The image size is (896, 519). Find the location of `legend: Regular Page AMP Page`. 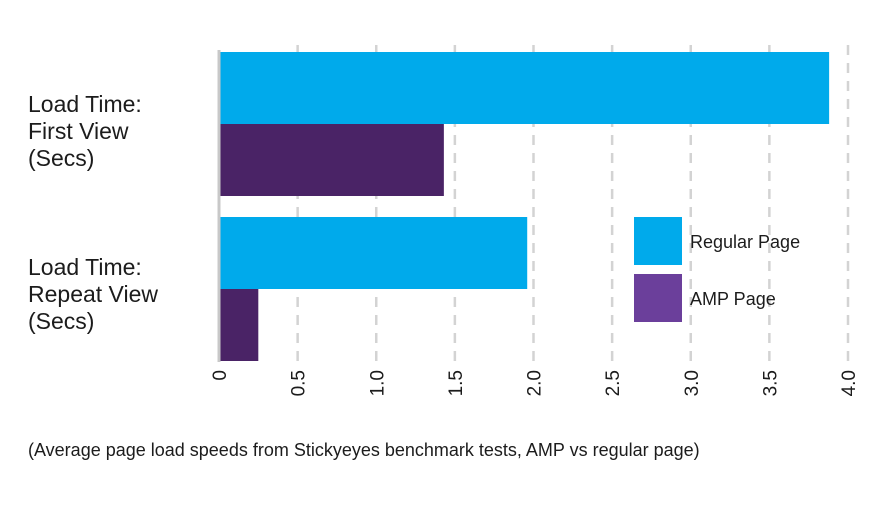

legend: Regular Page AMP Page is located at coordinates (717, 269).